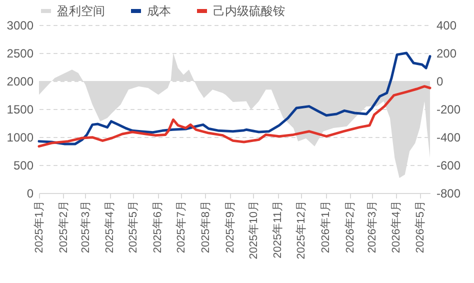  What do you see at coordinates (396, 227) in the screenshot?
I see `x-tick-label: 2026年4月` at bounding box center [396, 227].